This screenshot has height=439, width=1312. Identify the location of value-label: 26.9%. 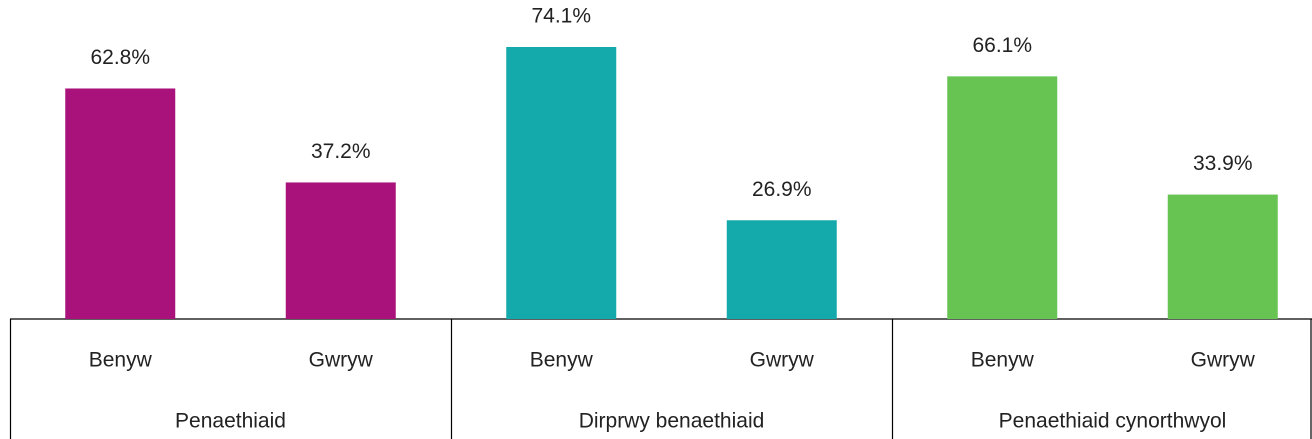
(782, 189).